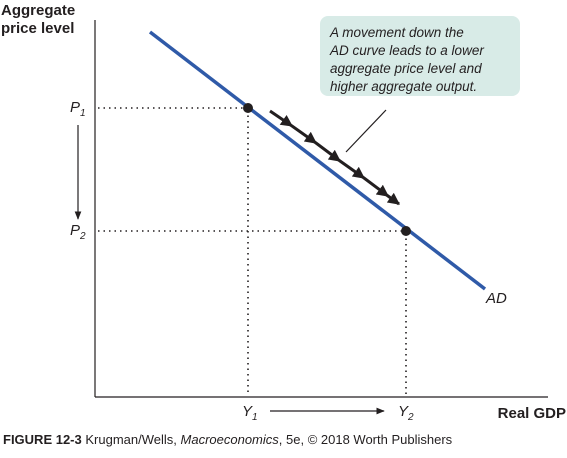  Describe the element at coordinates (406, 413) in the screenshot. I see `y2-label: Y2` at that location.